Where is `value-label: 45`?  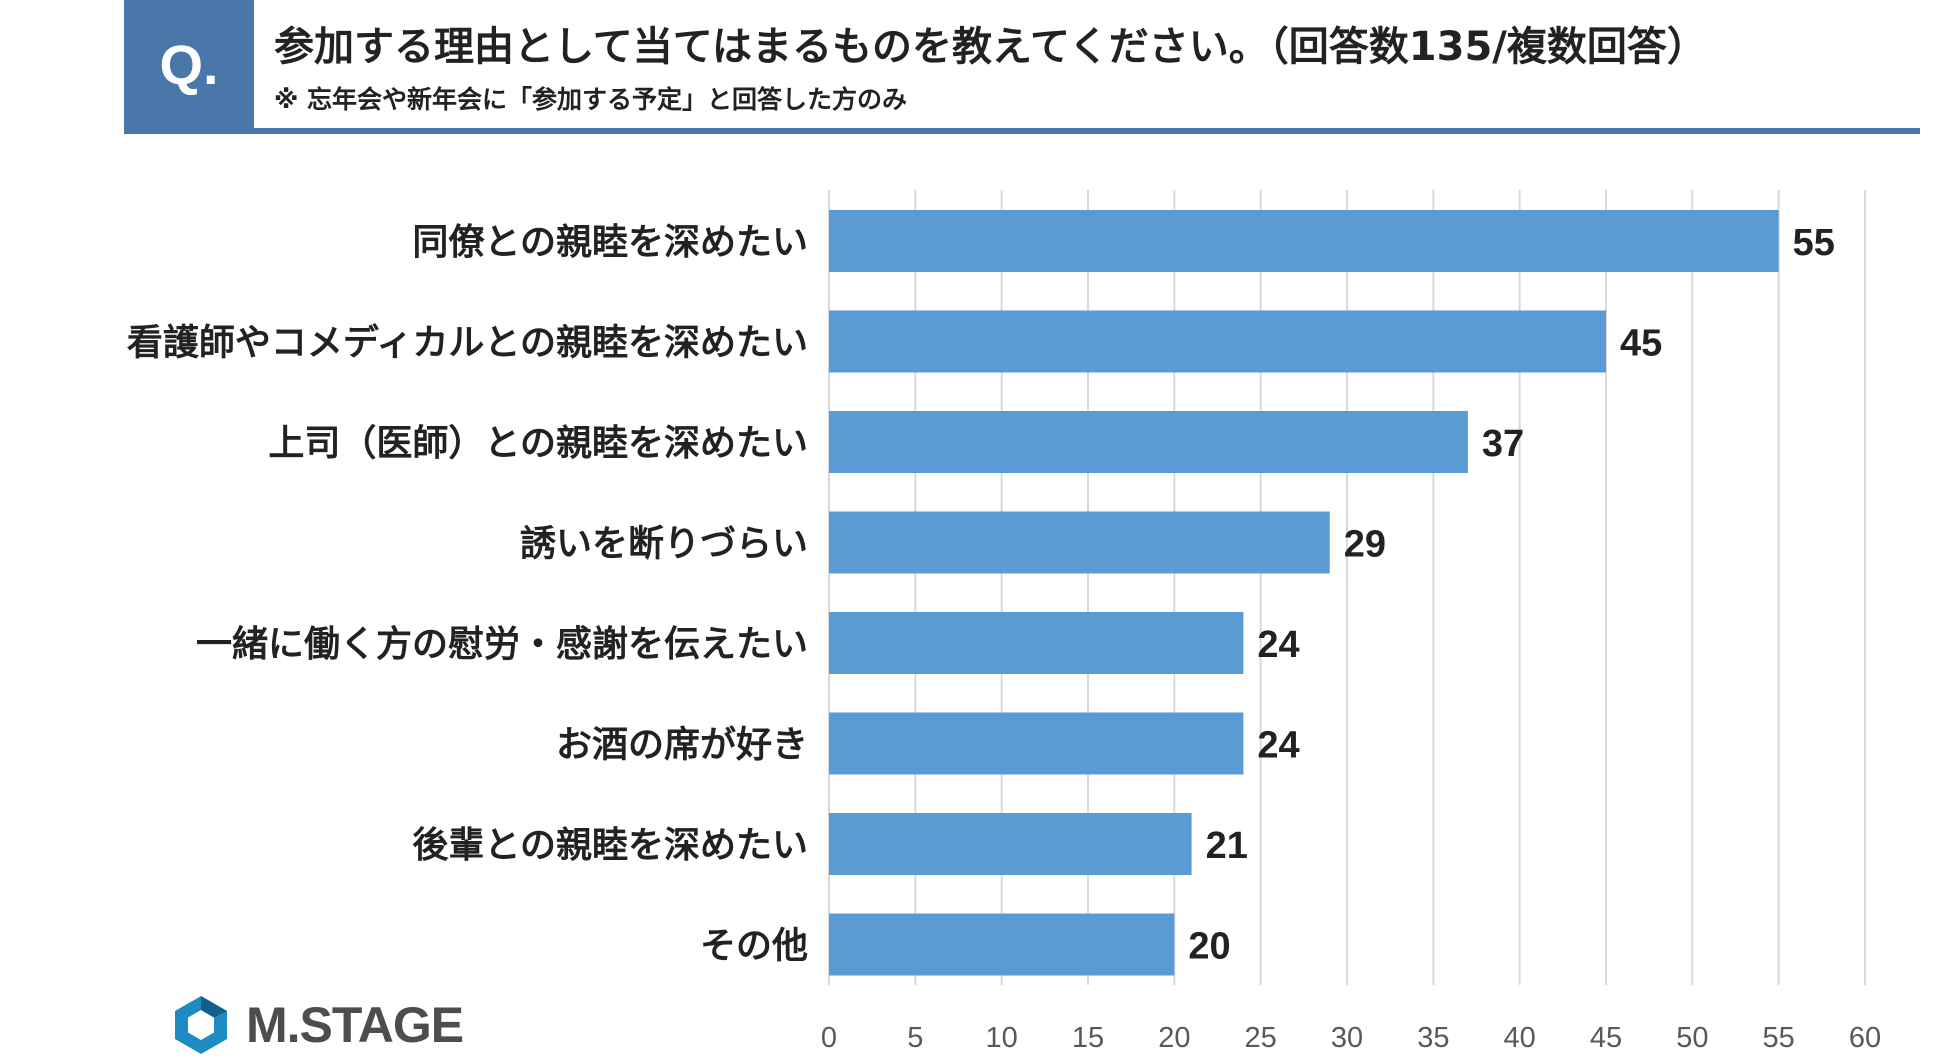
value-label: 45 is located at coordinates (1641, 344).